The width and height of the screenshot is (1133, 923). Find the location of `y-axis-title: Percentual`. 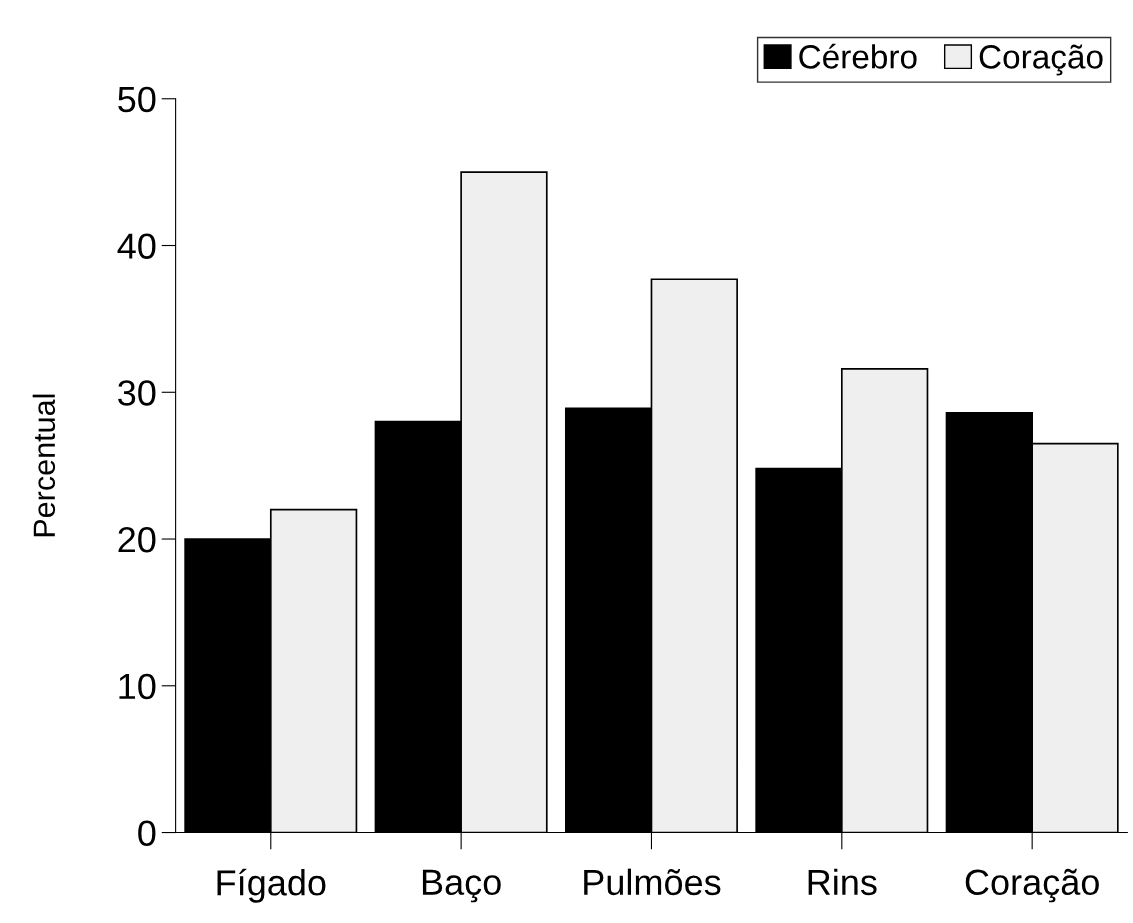

y-axis-title: Percentual is located at coordinates (44, 465).